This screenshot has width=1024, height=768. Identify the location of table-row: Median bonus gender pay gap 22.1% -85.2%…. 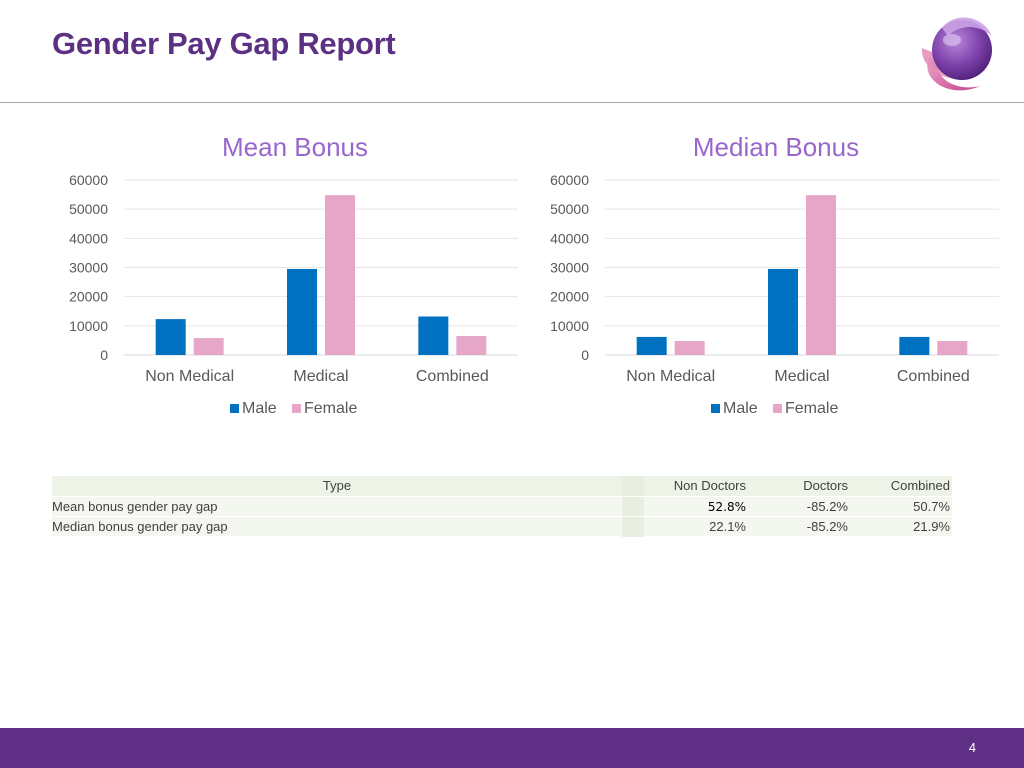
(502, 526).